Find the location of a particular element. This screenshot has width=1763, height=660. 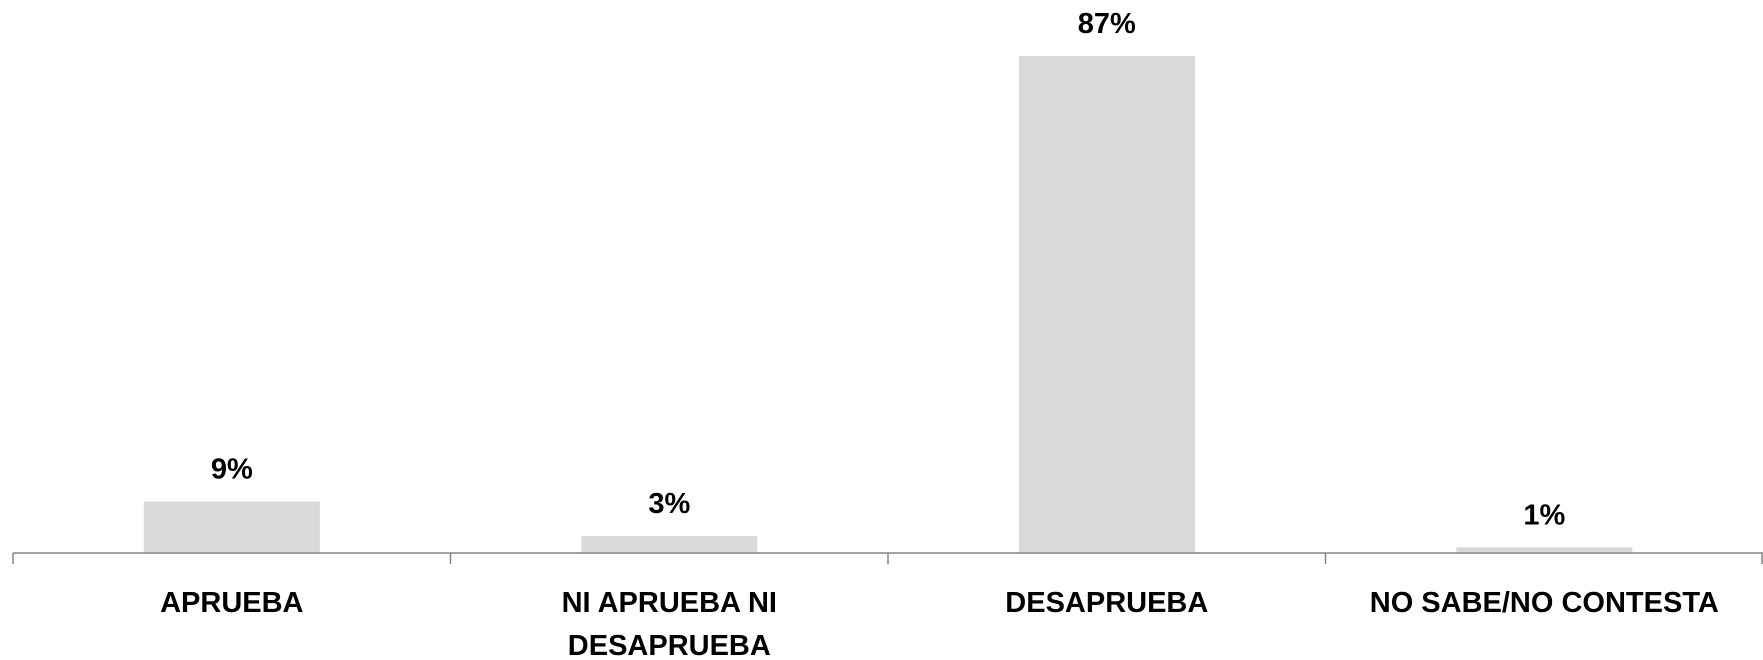

category-label-0: APRUEBA is located at coordinates (231, 603).